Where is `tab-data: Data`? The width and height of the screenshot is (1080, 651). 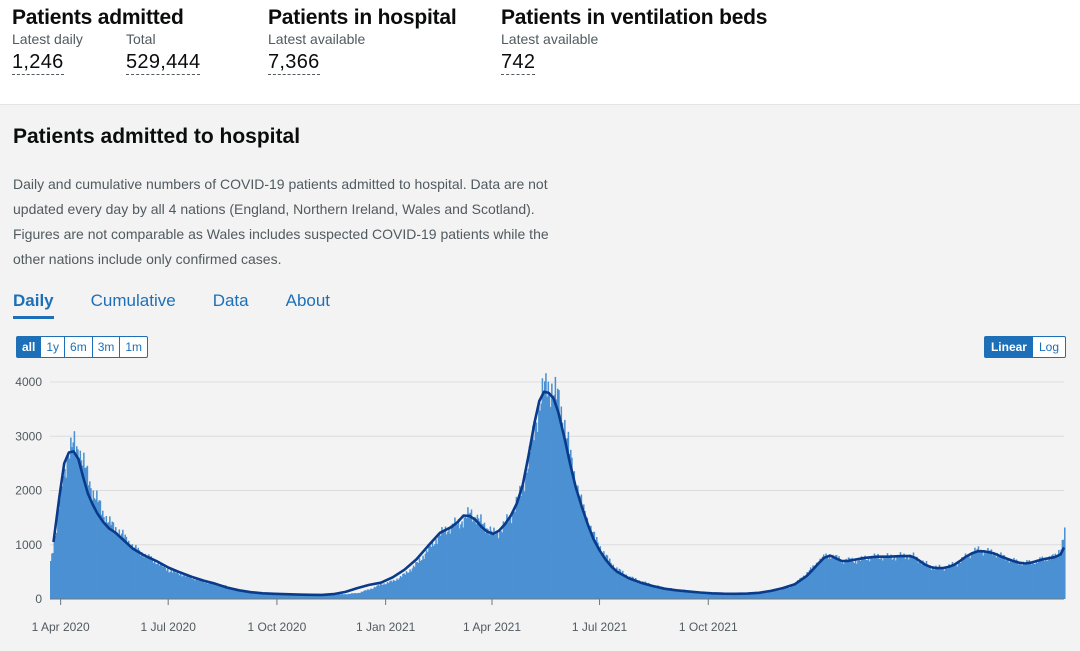
tab-data: Data is located at coordinates (230, 300).